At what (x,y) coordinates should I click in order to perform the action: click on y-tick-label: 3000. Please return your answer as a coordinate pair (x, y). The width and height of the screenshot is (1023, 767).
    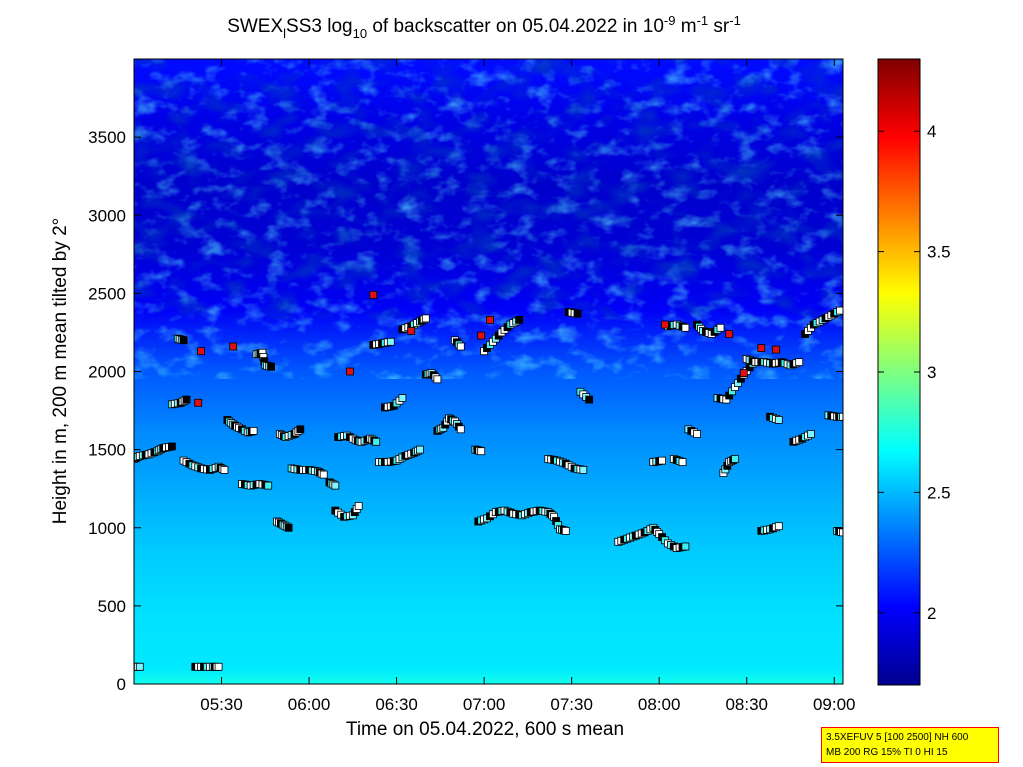
    Looking at the image, I should click on (107, 215).